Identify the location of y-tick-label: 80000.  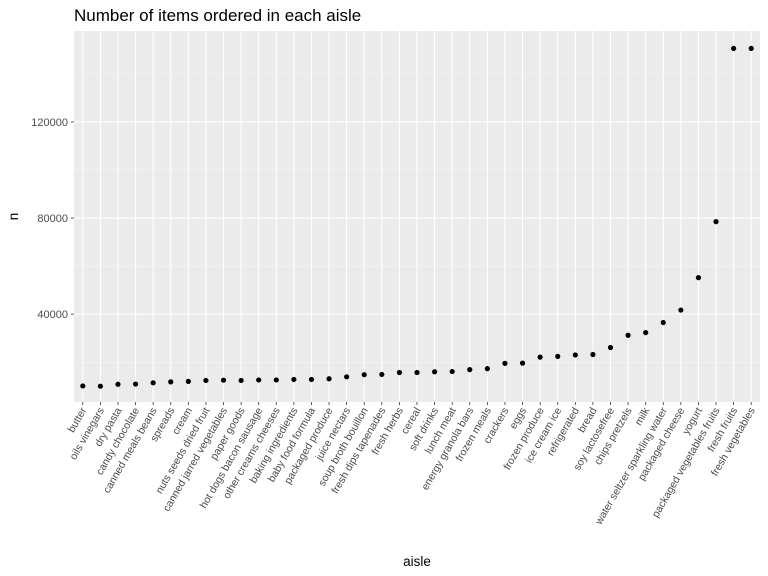
(52, 219).